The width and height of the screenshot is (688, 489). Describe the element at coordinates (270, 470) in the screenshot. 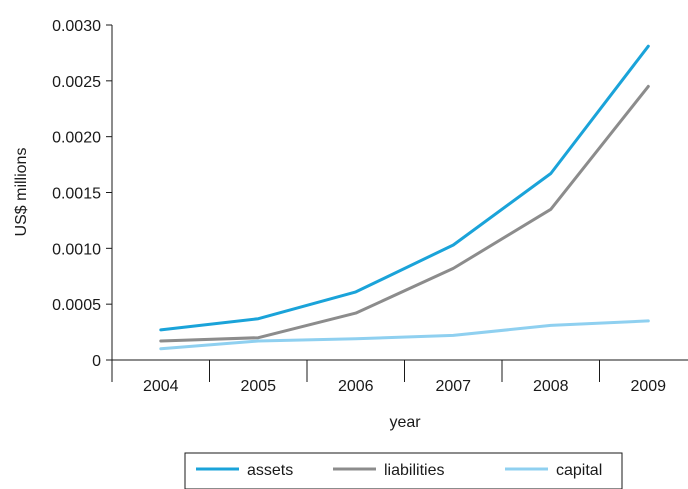

I see `legend-label-assets: assets` at that location.